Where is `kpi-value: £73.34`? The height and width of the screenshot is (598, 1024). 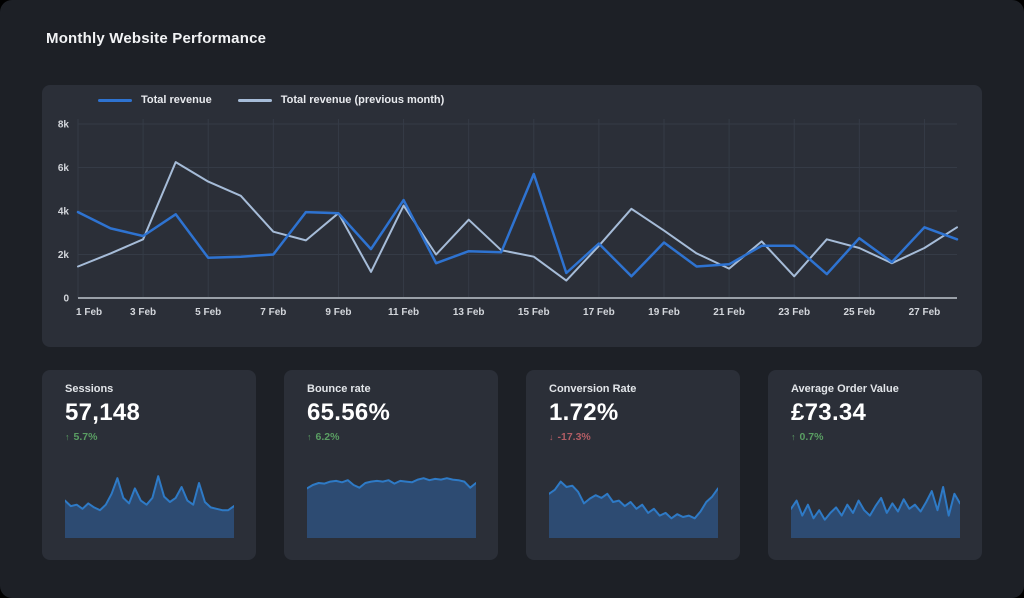
kpi-value: £73.34 is located at coordinates (829, 412).